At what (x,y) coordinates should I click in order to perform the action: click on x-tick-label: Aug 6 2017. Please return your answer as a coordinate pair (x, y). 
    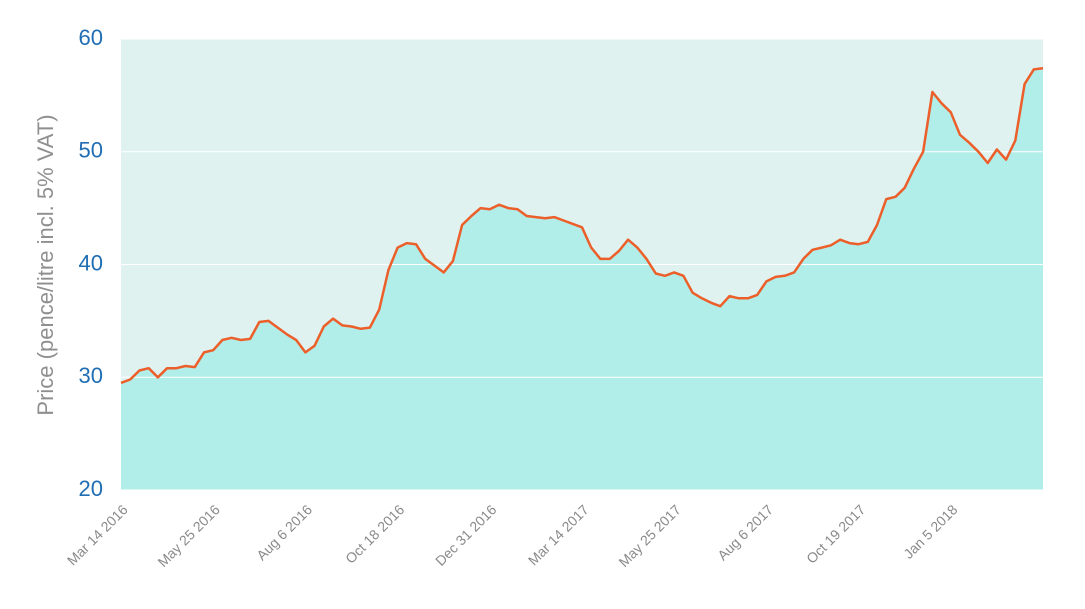
    Looking at the image, I should click on (745, 532).